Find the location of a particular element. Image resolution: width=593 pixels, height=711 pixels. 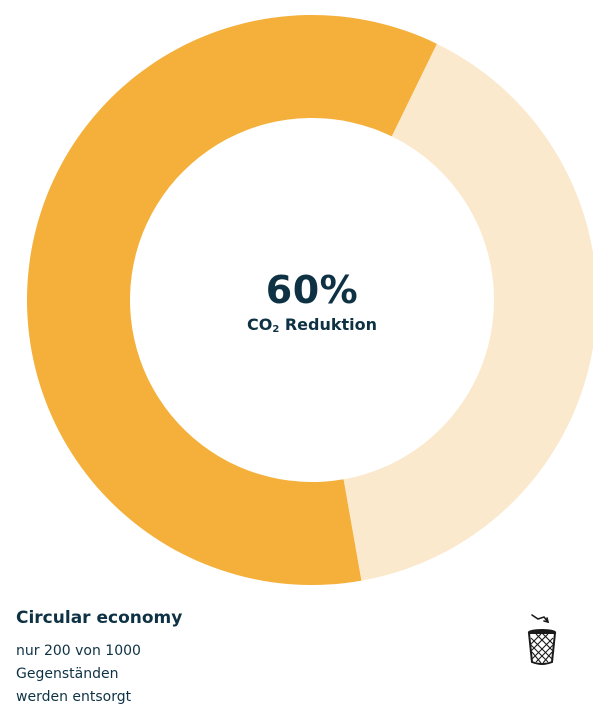

donut-center: 60% CO2 Reduktion is located at coordinates (312, 304).